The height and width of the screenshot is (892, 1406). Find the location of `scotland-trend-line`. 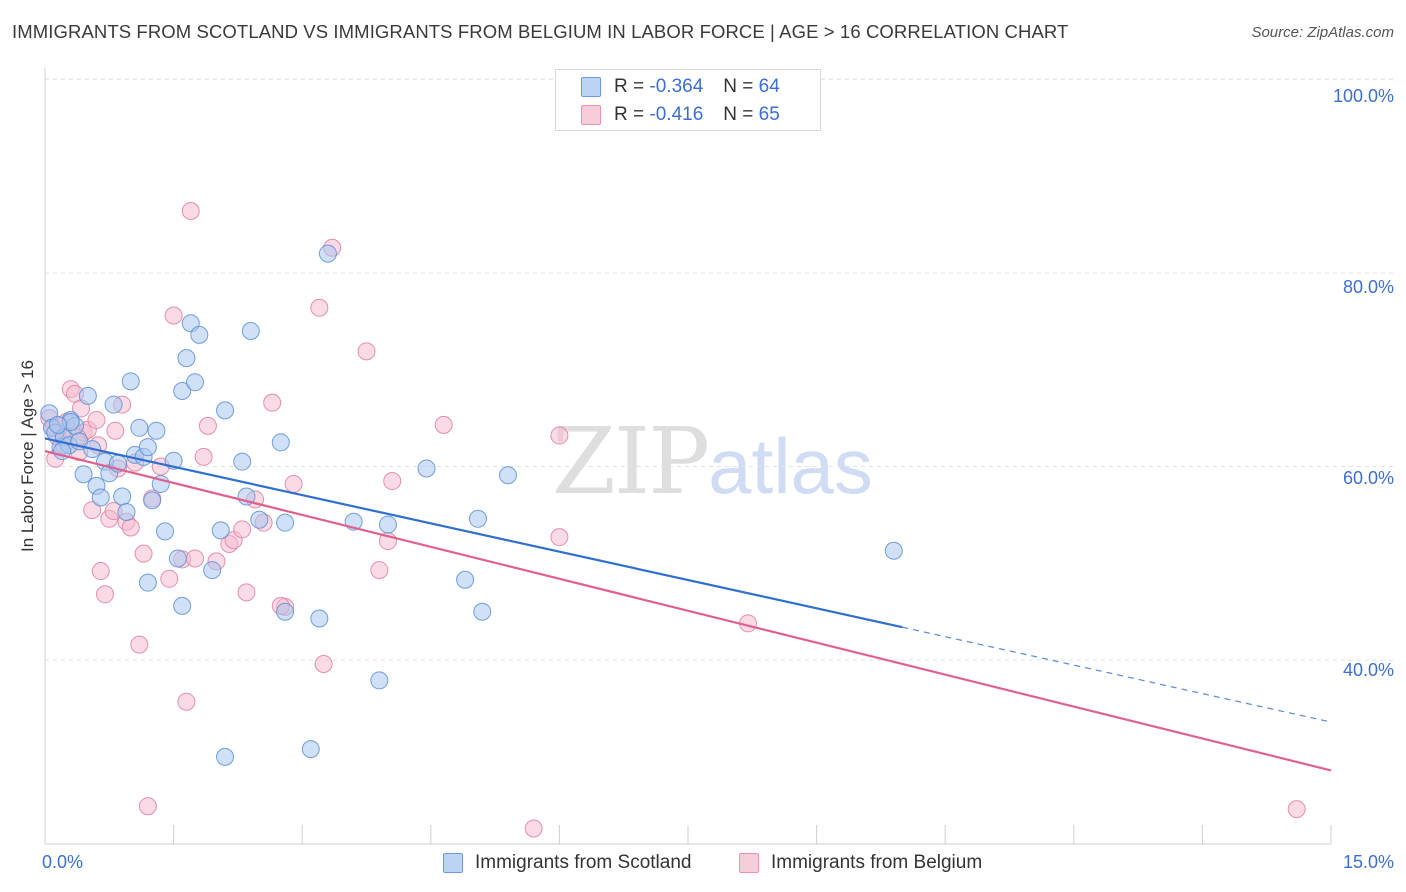

scotland-trend-line is located at coordinates (473, 533).